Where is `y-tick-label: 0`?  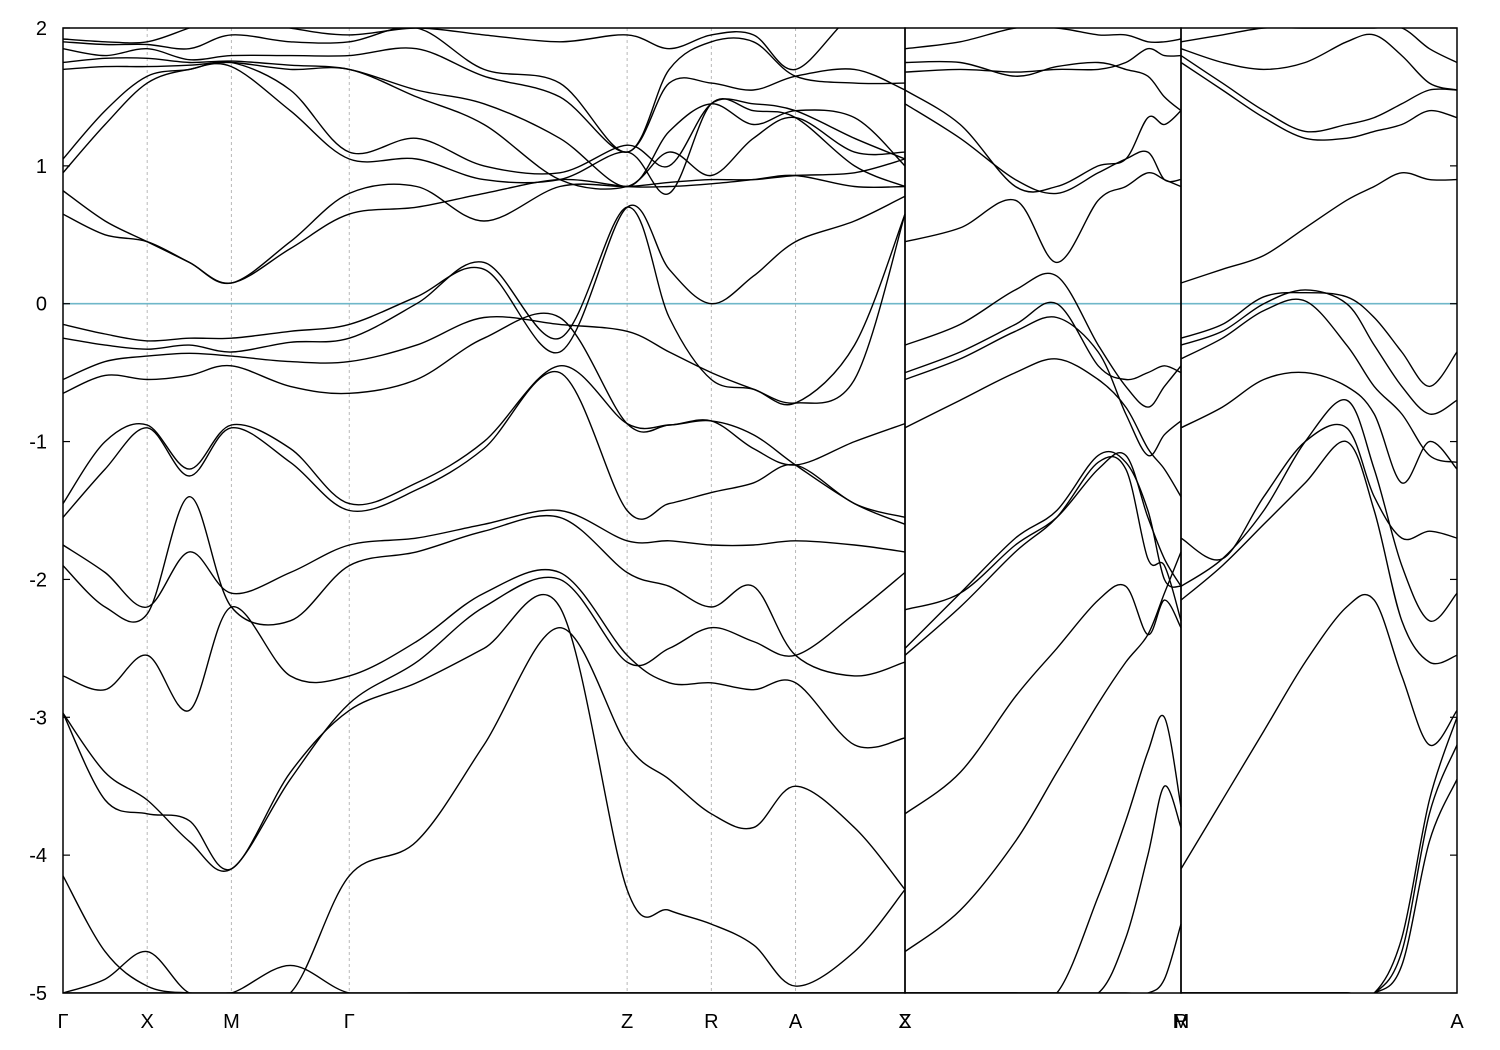 y-tick-label: 0 is located at coordinates (41, 305).